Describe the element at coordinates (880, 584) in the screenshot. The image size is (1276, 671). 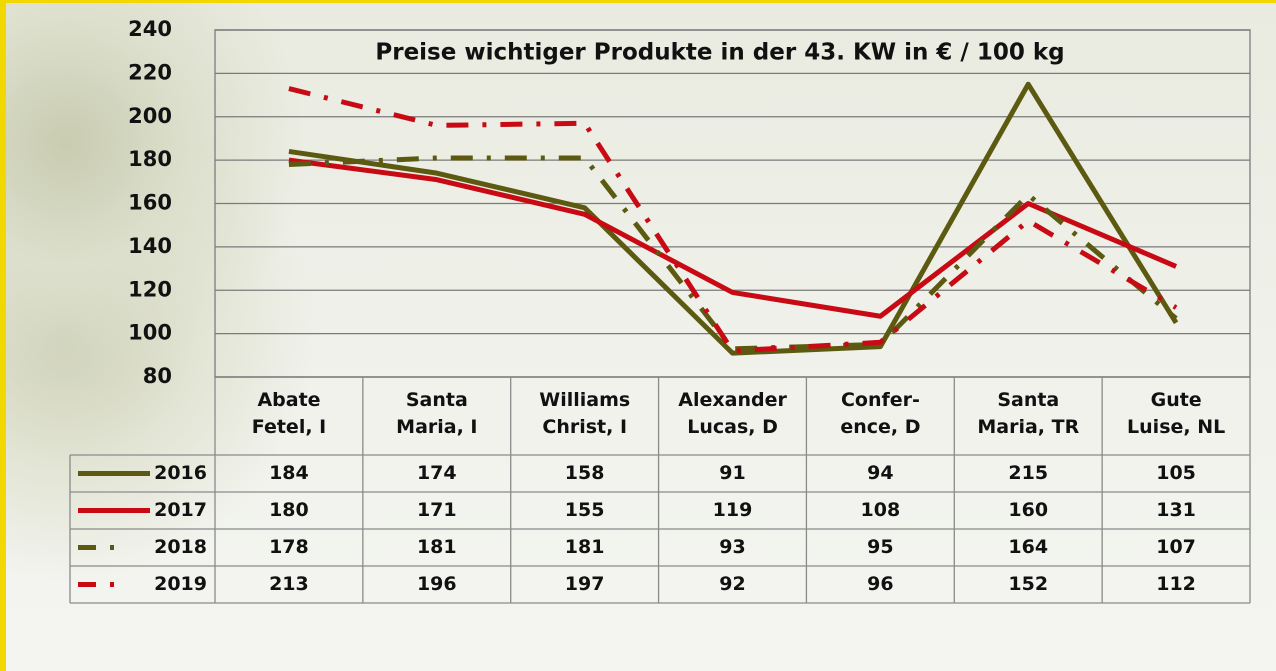
I see `table-value: 96` at that location.